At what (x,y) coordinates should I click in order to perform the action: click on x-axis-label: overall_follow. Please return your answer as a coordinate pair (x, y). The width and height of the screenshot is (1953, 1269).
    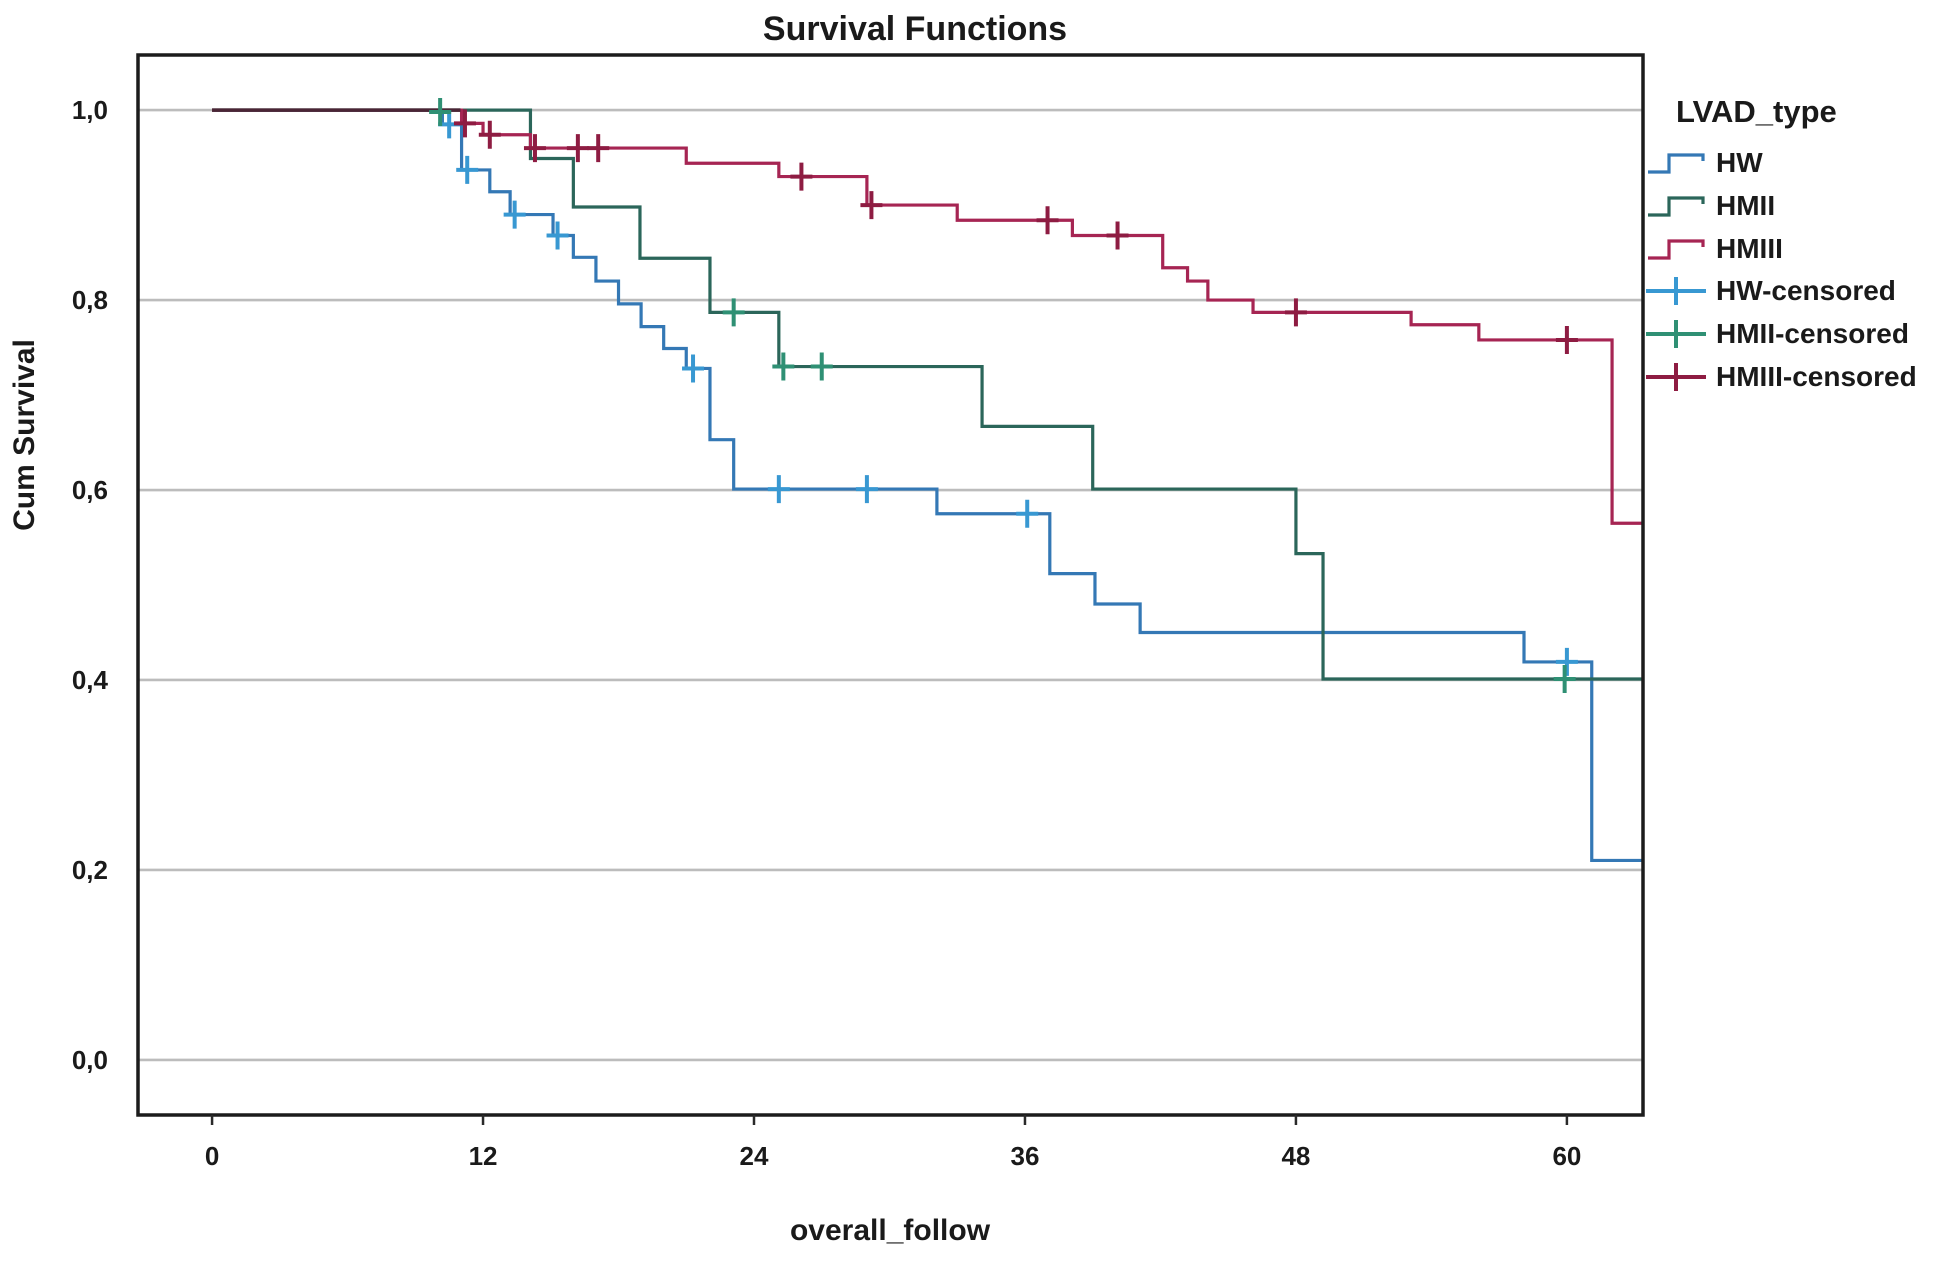
    Looking at the image, I should click on (890, 1230).